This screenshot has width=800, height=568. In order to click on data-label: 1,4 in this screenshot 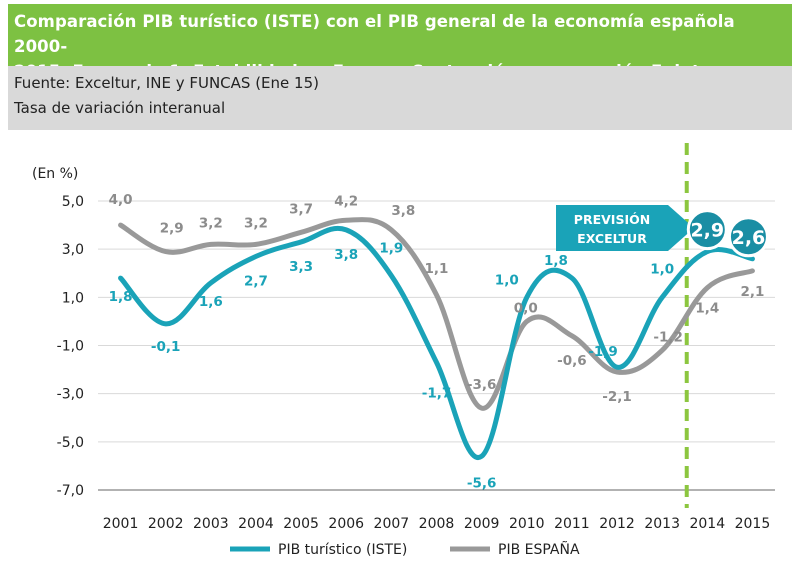, I will do `click(707, 309)`.